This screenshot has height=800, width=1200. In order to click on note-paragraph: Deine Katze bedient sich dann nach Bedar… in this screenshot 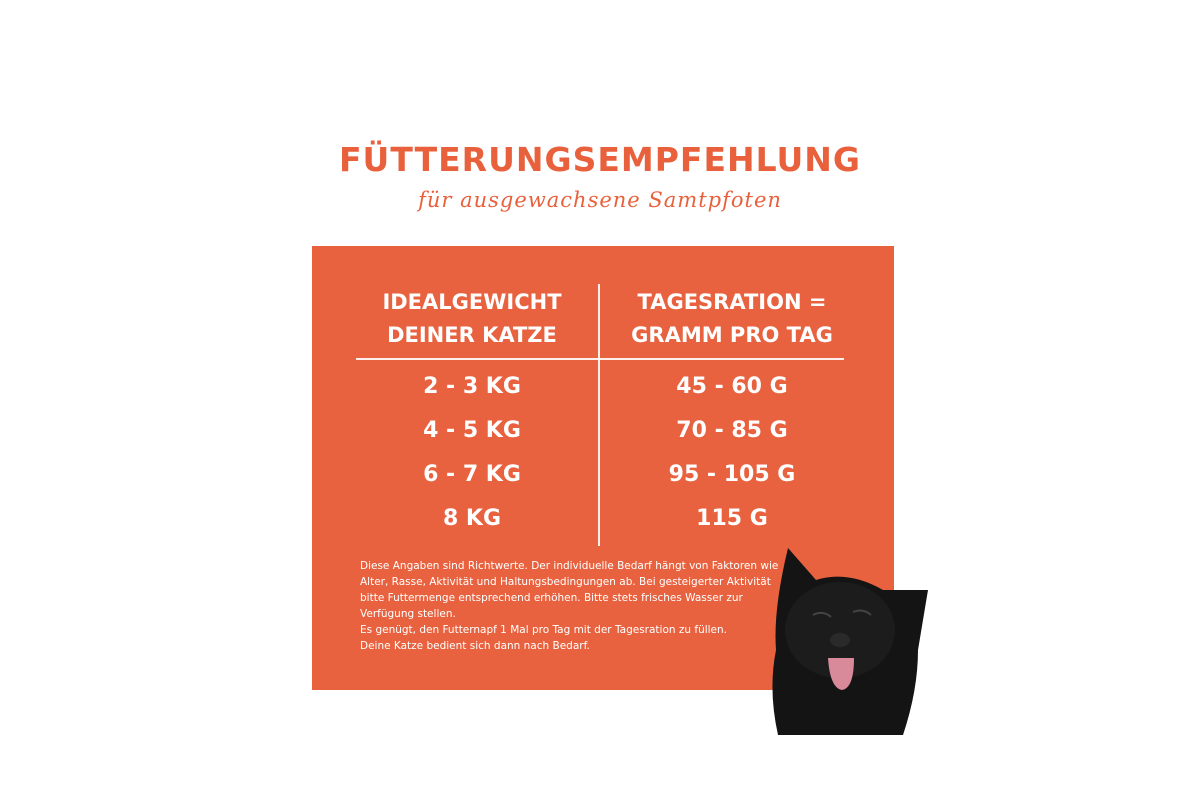, I will do `click(475, 646)`.